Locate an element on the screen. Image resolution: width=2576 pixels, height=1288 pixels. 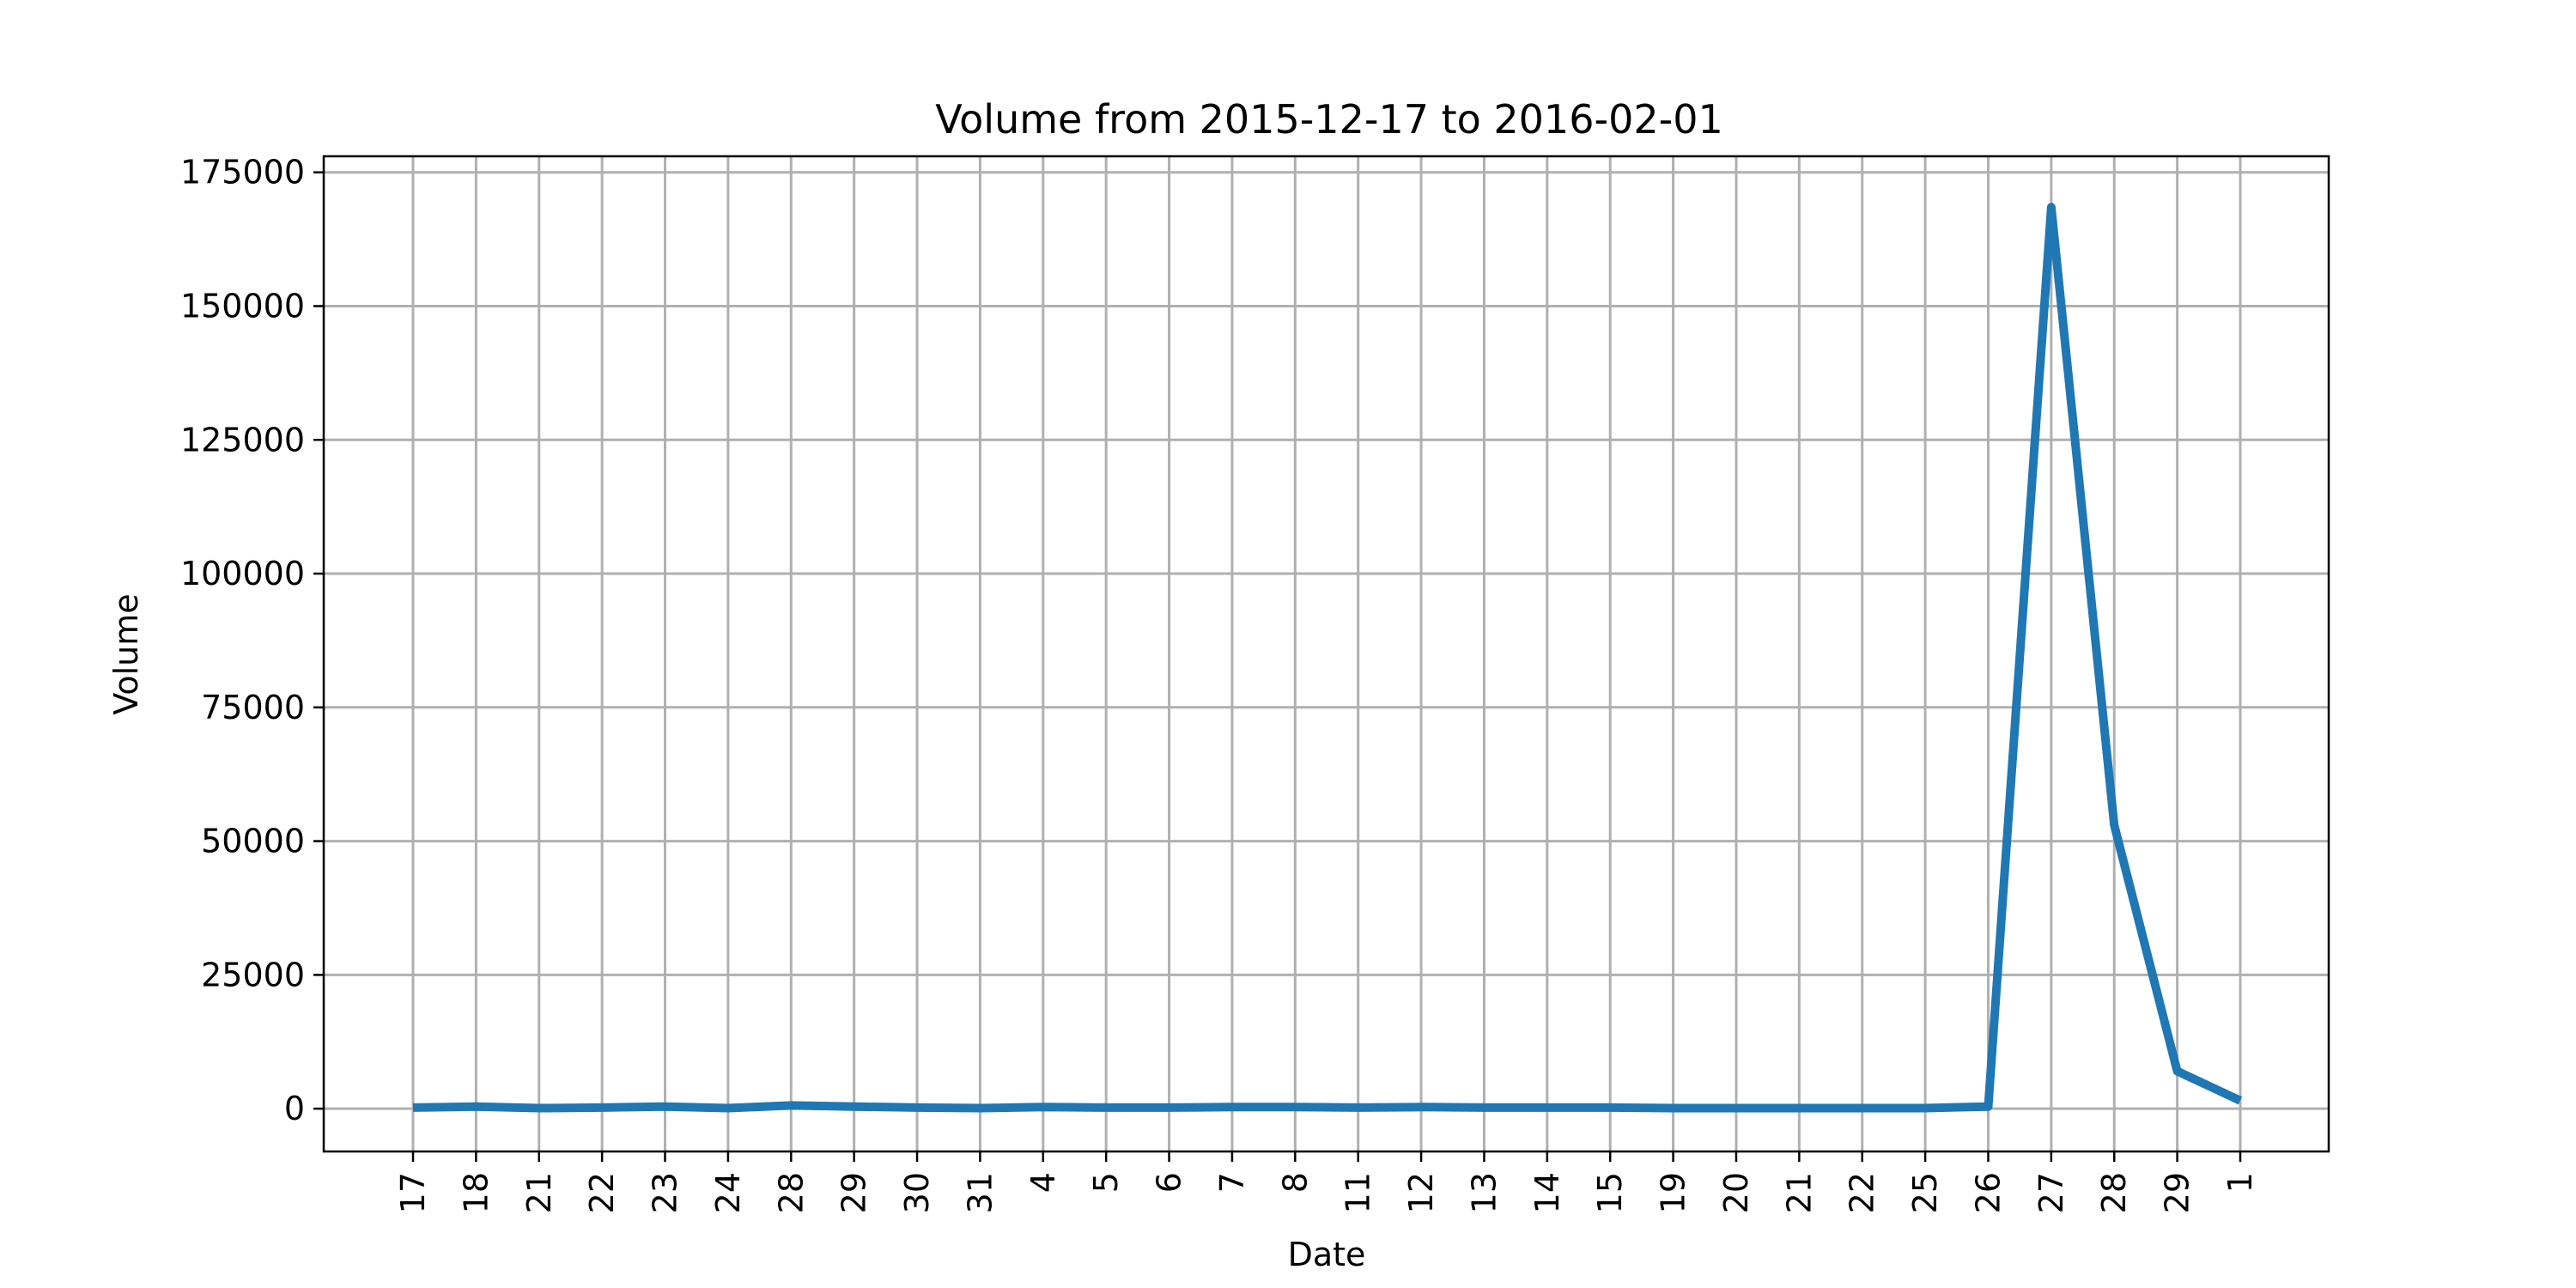
y-tick-label: 100000 is located at coordinates (242, 574).